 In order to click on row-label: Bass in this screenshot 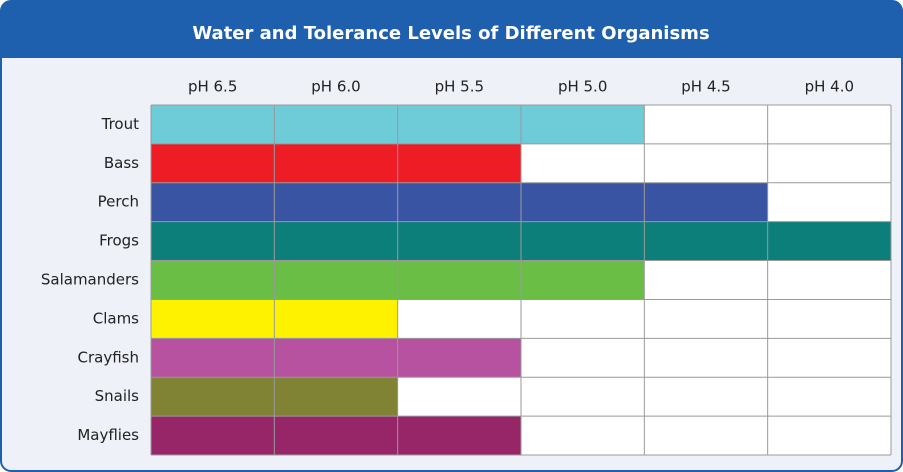, I will do `click(121, 163)`.